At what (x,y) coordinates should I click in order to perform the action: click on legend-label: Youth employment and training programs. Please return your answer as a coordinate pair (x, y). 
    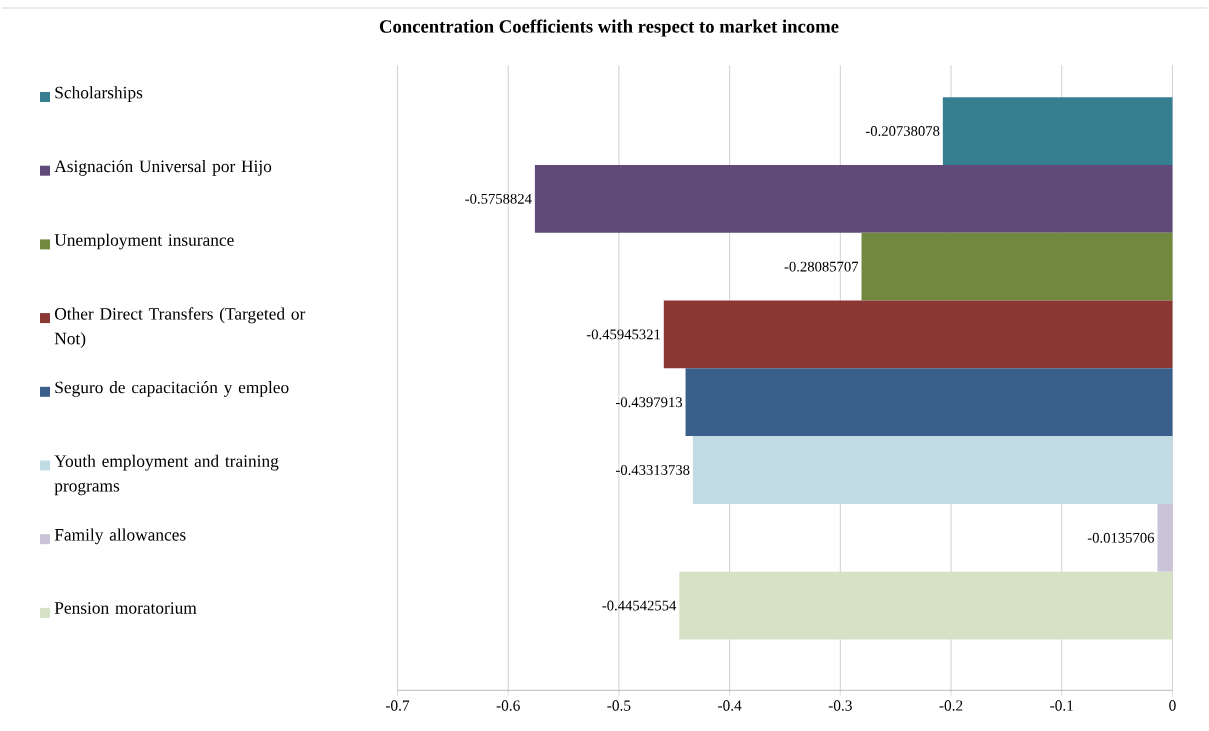
    Looking at the image, I should click on (166, 475).